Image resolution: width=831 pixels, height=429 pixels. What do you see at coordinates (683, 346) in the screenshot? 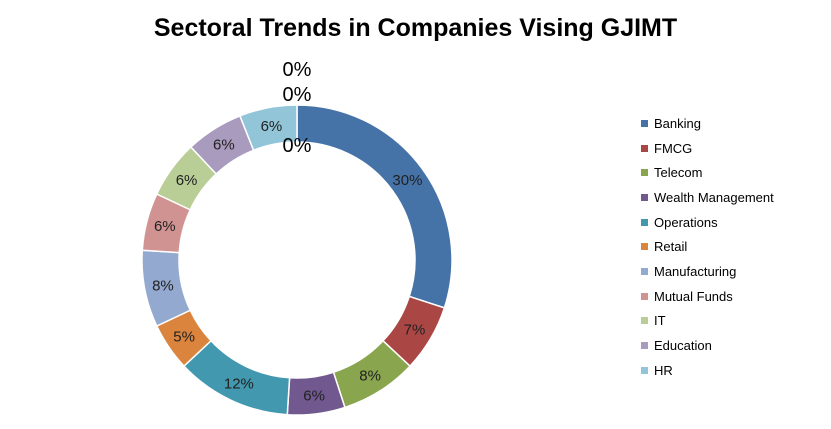
I see `legend-label: Education` at bounding box center [683, 346].